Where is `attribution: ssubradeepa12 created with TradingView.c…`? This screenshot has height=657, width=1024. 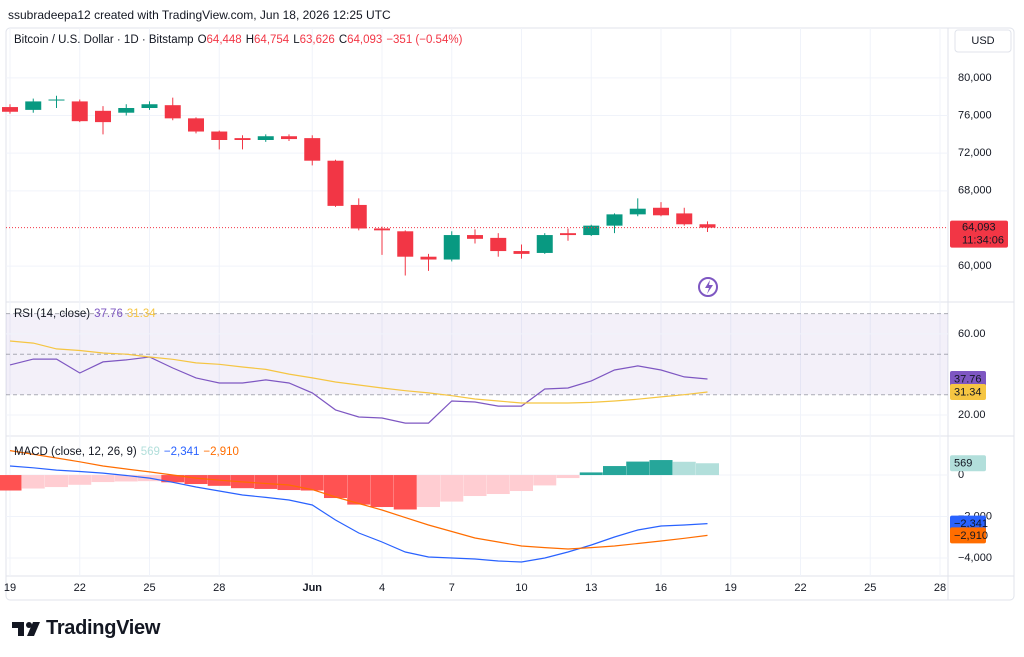 attribution: ssubradeepa12 created with TradingView.c… is located at coordinates (199, 15).